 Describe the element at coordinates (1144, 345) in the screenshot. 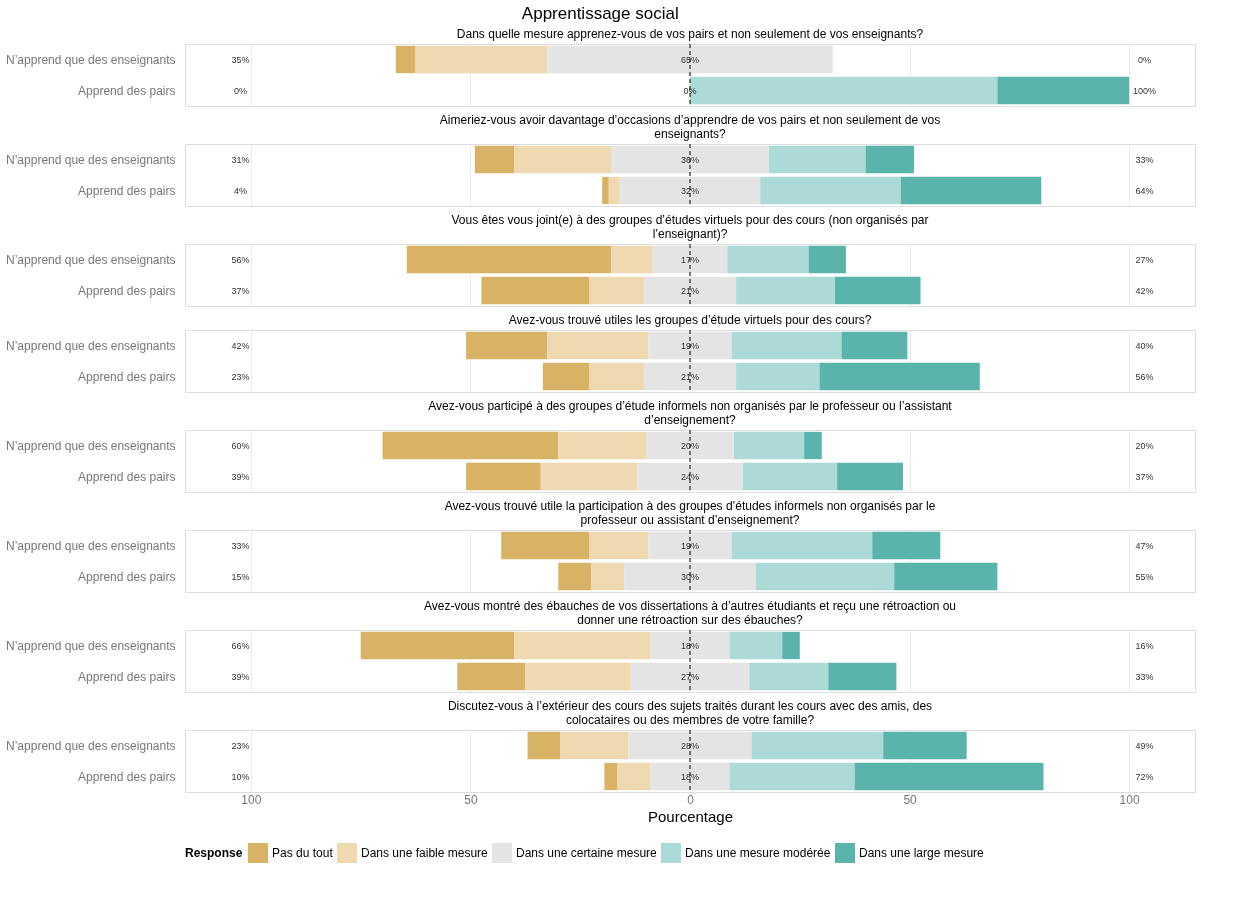

I see `annotation: 40%` at that location.